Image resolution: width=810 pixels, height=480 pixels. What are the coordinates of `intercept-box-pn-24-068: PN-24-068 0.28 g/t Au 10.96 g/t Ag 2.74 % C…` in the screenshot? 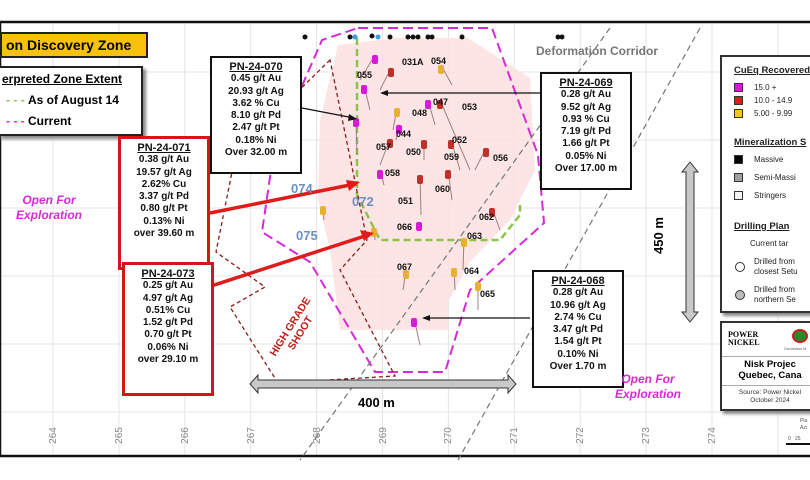 It's located at (578, 329).